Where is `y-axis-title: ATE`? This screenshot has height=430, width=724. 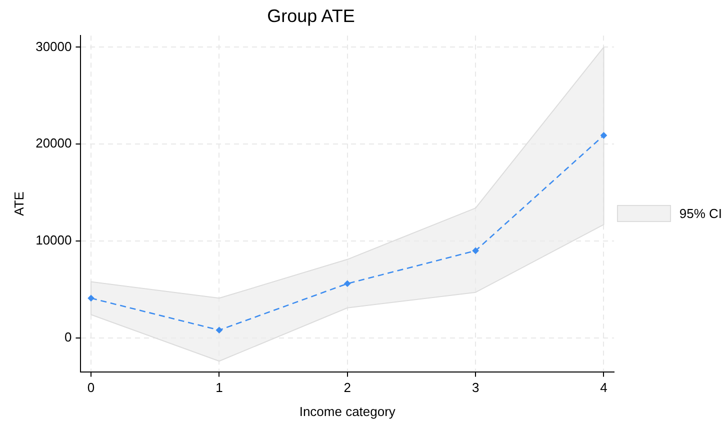 y-axis-title: ATE is located at coordinates (18, 203).